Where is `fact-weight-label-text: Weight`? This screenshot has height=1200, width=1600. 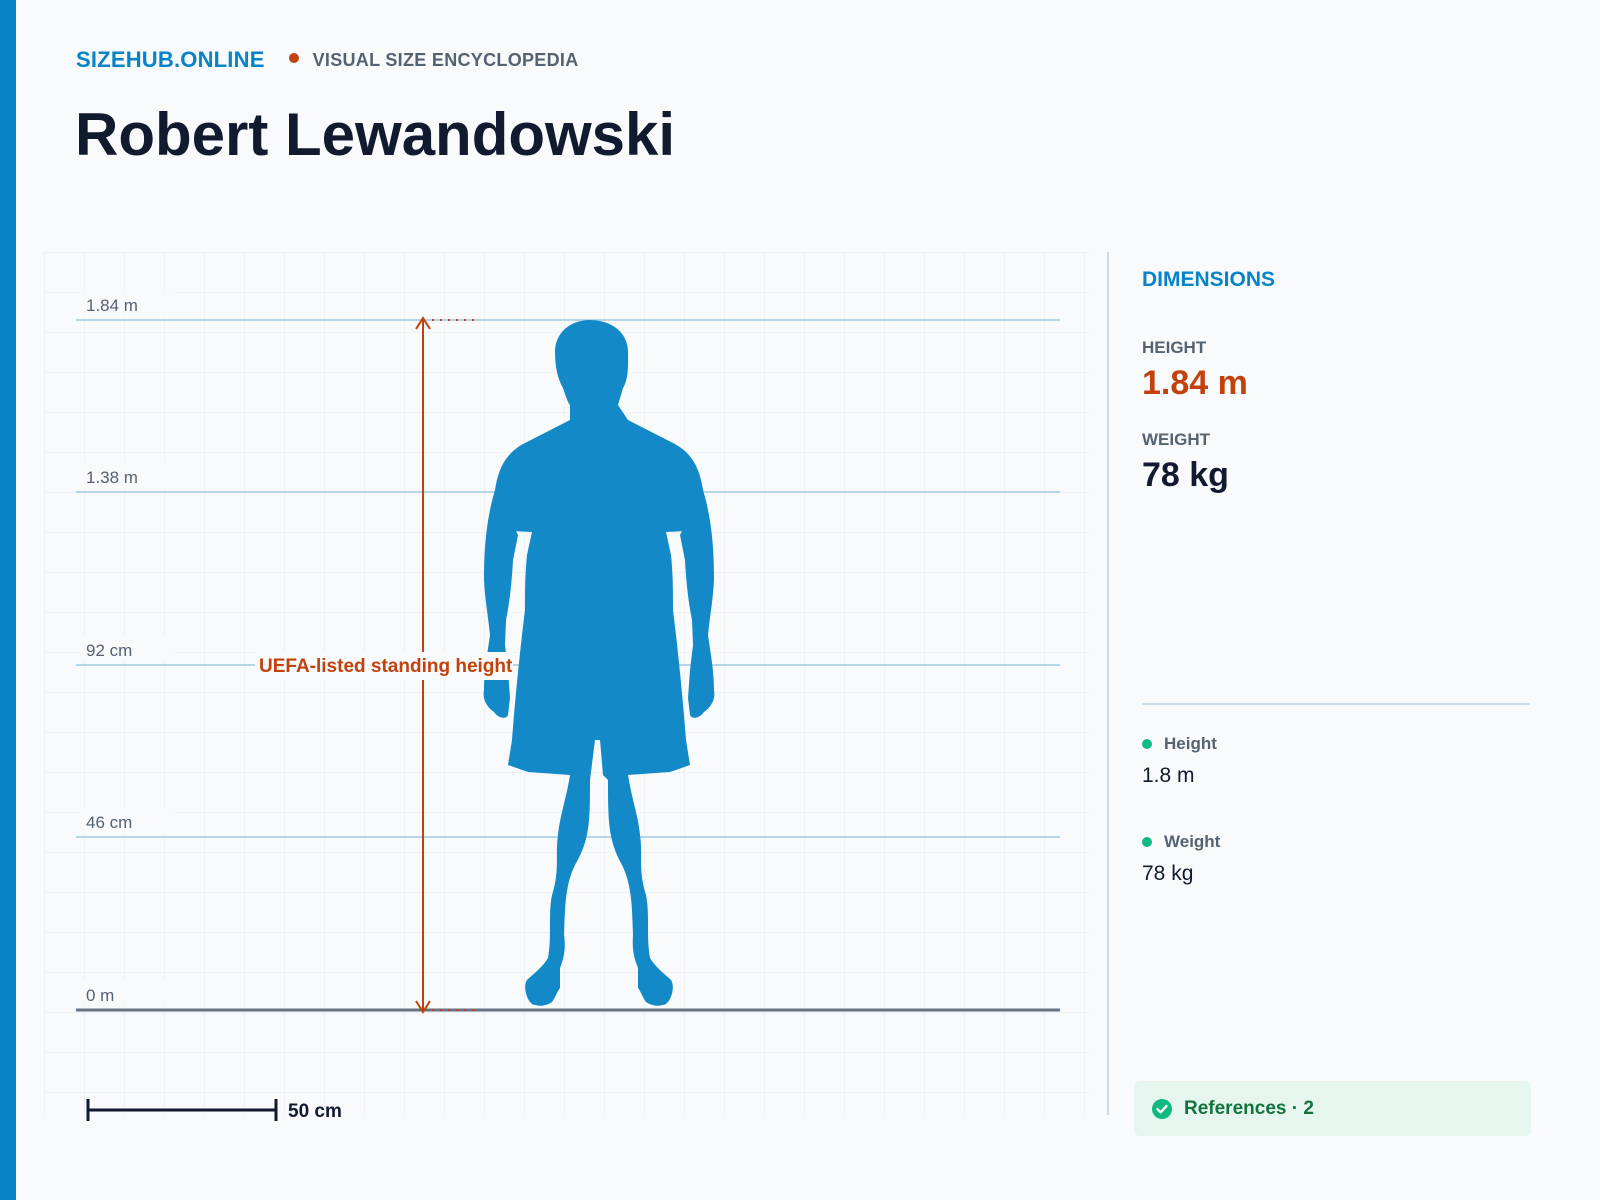 fact-weight-label-text: Weight is located at coordinates (1192, 841).